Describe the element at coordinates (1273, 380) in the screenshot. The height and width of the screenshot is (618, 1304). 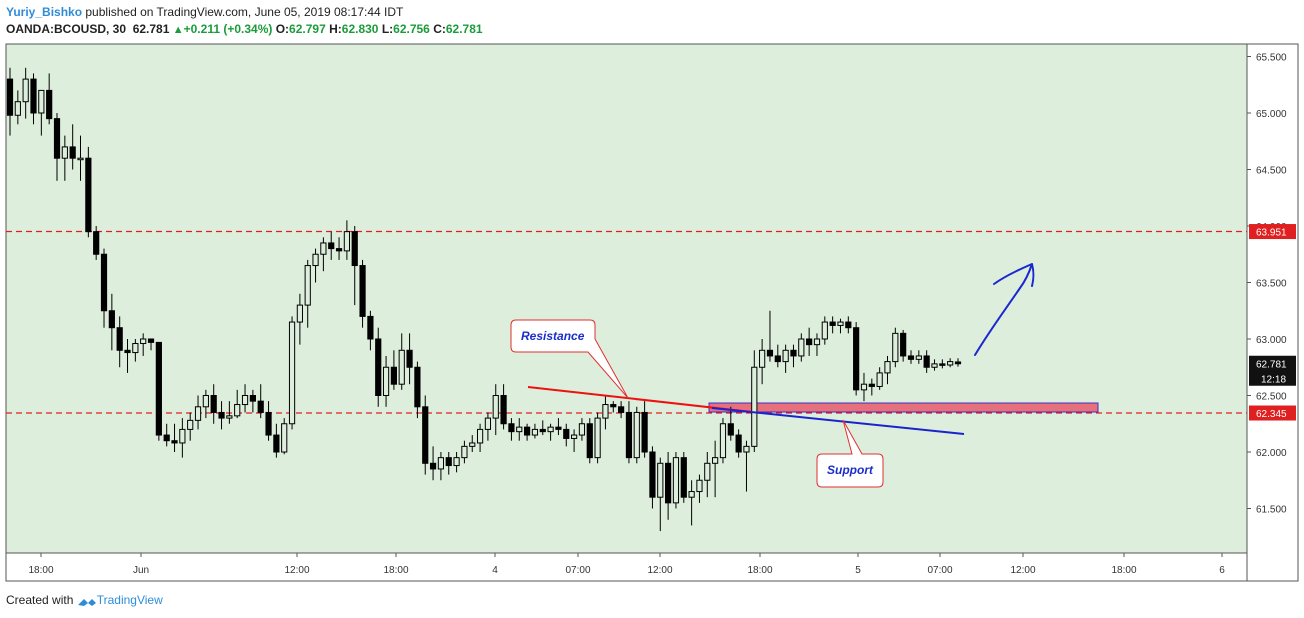
I see `bar-countdown-label: 12:18` at that location.